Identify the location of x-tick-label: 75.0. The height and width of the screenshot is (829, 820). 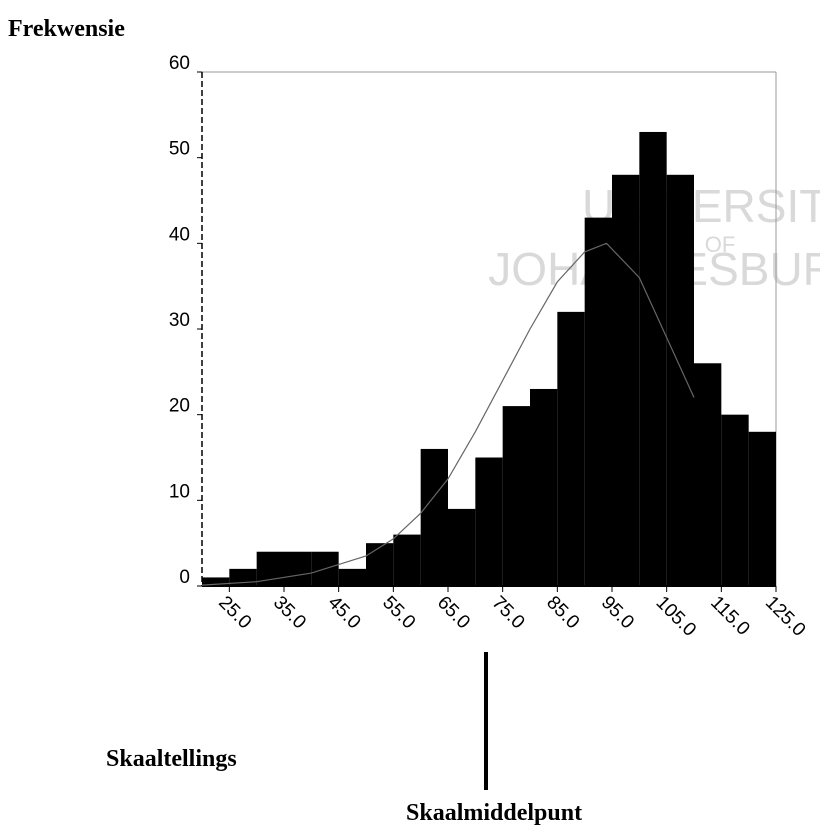
(508, 612).